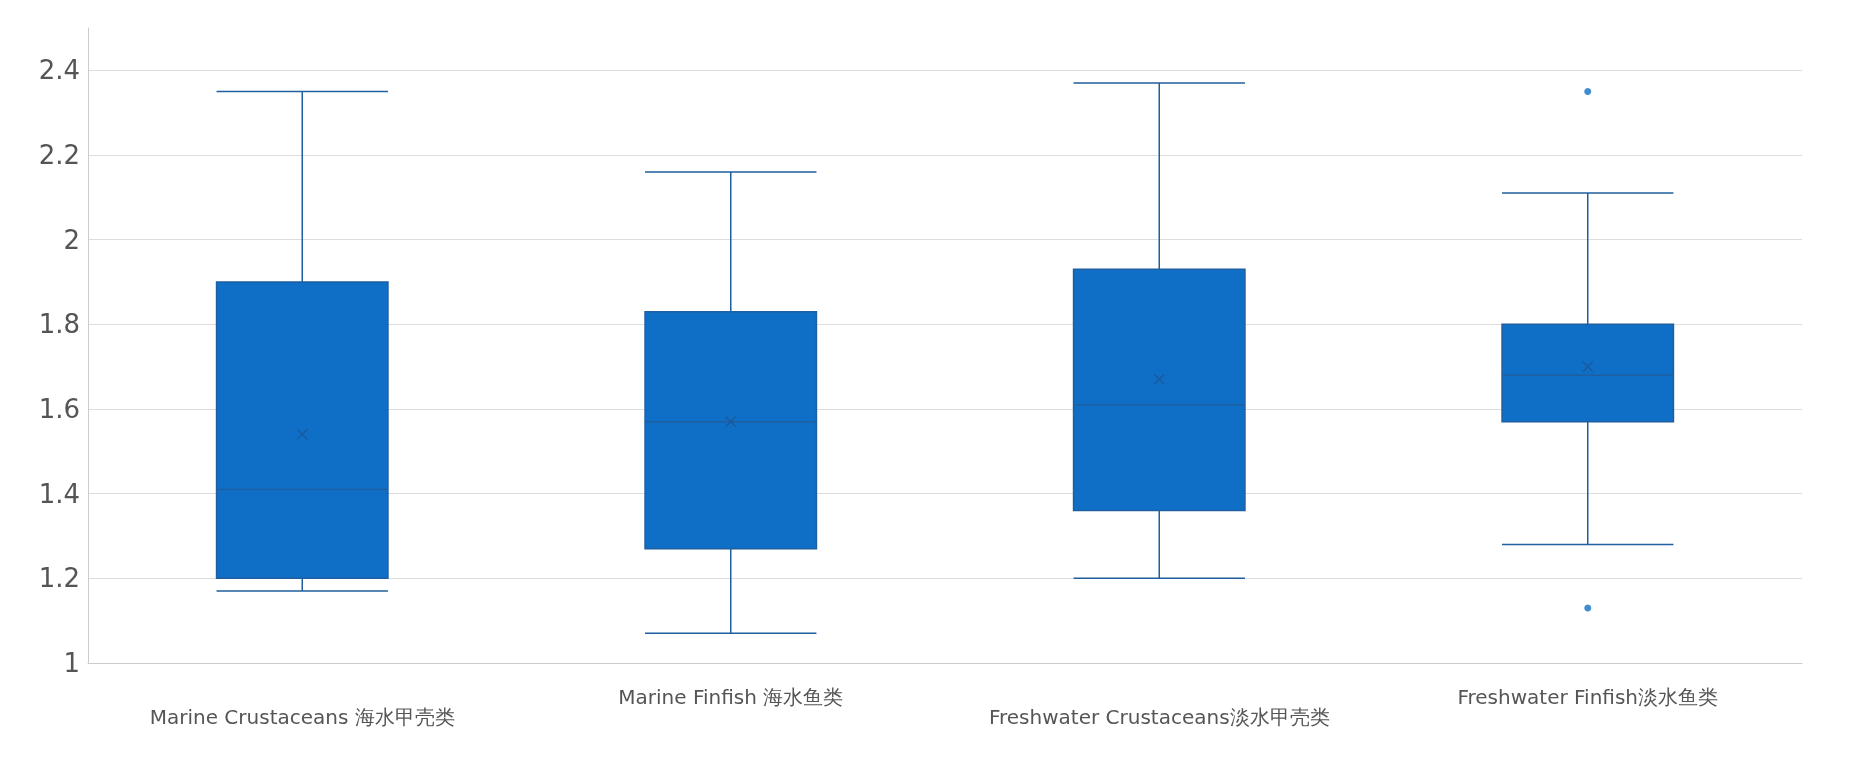 The height and width of the screenshot is (761, 1850). What do you see at coordinates (59, 70) in the screenshot?
I see `y-tick-label: 2.4` at bounding box center [59, 70].